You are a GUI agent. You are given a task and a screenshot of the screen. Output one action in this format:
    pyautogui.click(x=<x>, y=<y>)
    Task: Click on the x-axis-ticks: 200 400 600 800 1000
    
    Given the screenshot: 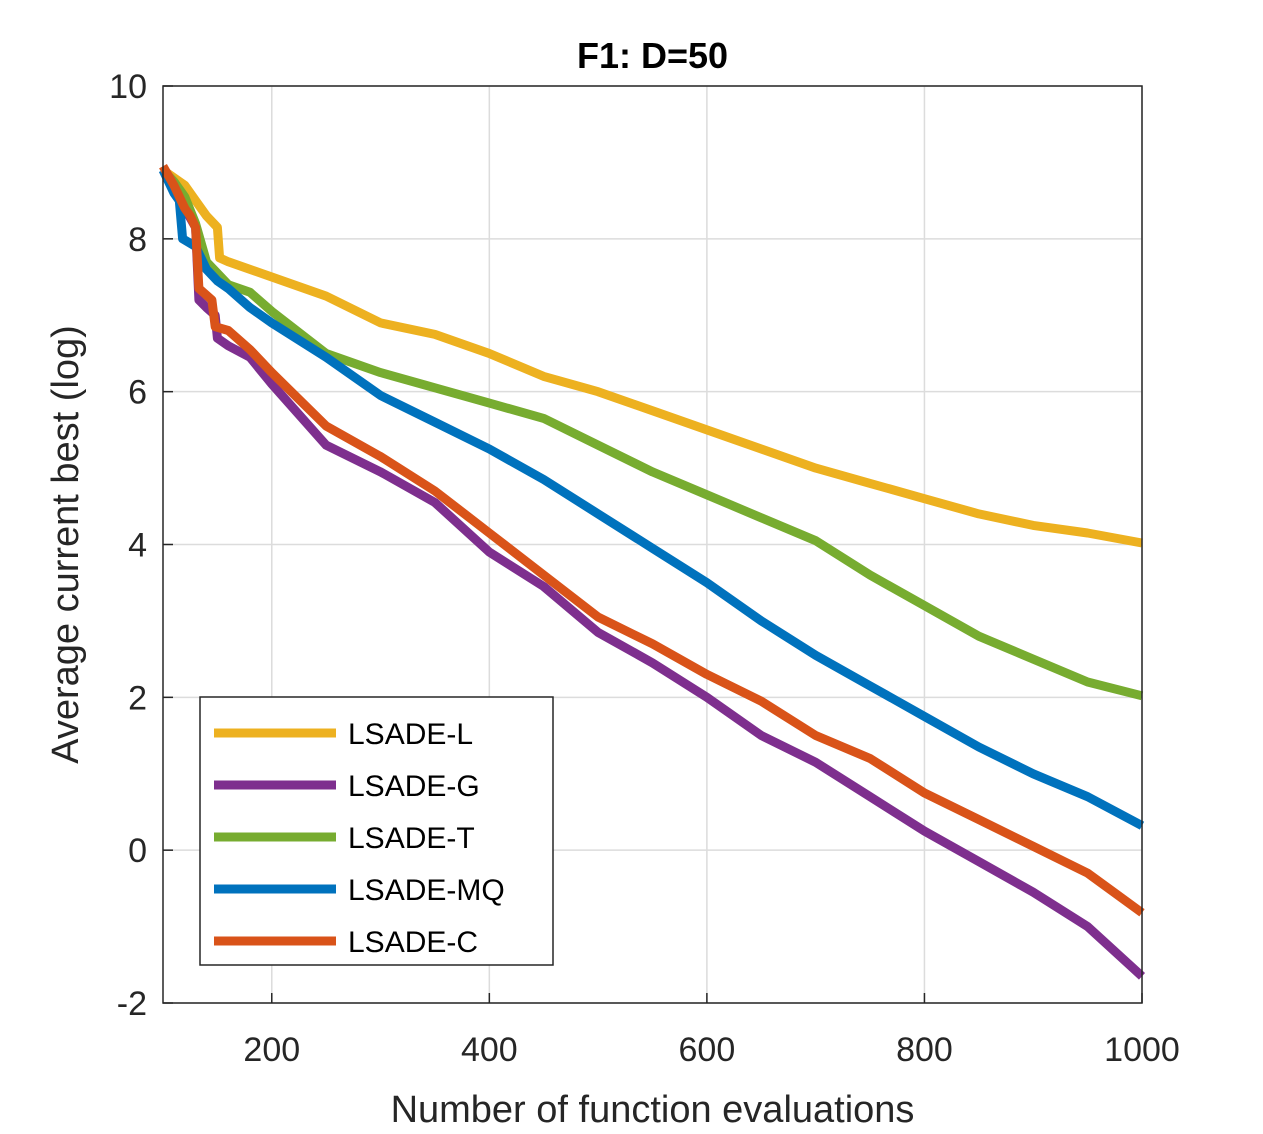 What is the action you would take?
    pyautogui.click(x=711, y=1031)
    